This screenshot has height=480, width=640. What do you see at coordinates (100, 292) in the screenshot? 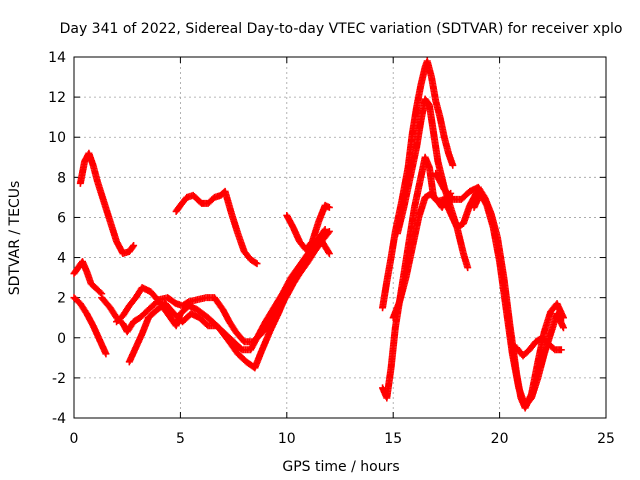
I see `data-point-arc-a` at bounding box center [100, 292].